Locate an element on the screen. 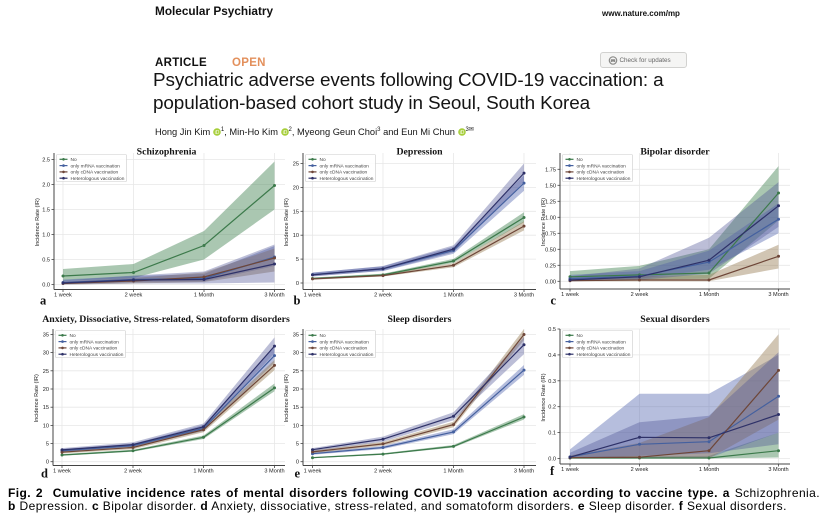 Image resolution: width=825 pixels, height=523 pixels. svg-text: 0.25 is located at coordinates (550, 266).